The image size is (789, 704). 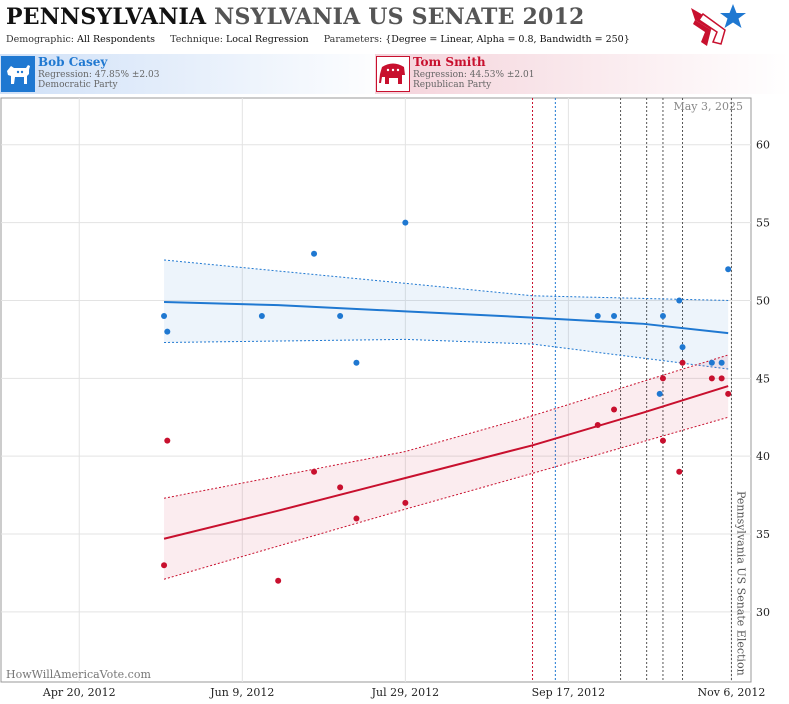 What do you see at coordinates (116, 39) in the screenshot?
I see `demographic-value: All Respondents` at bounding box center [116, 39].